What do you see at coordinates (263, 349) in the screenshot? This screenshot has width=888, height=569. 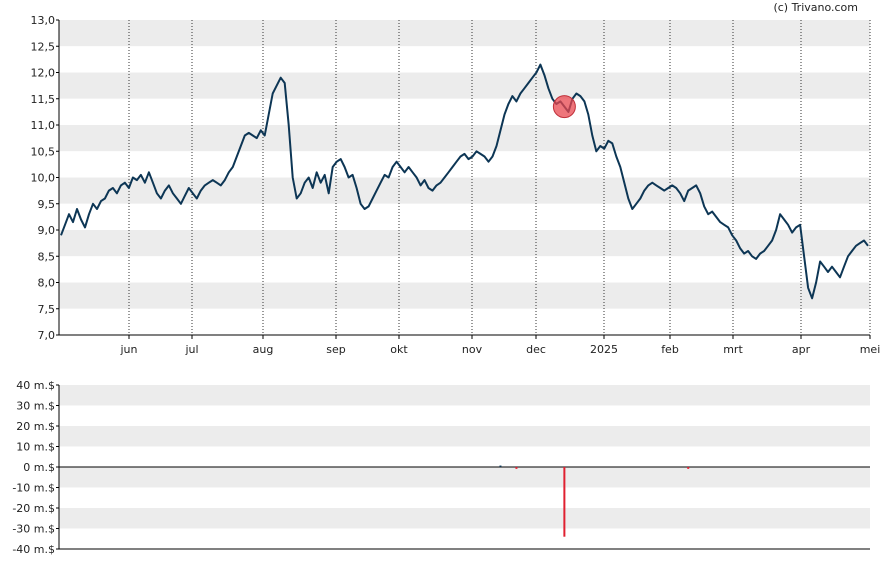 I see `x-tick-label: aug` at bounding box center [263, 349].